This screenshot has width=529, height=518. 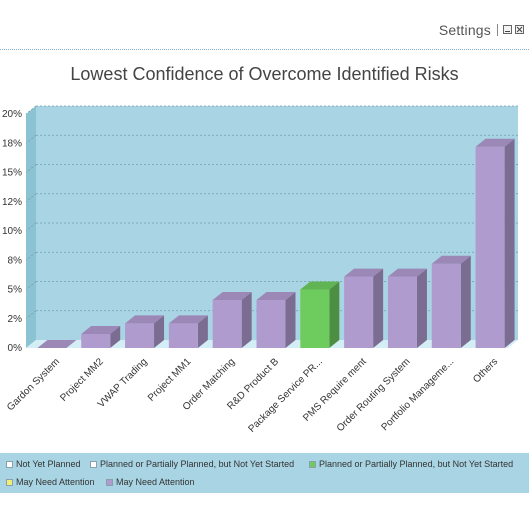 What do you see at coordinates (264, 49) in the screenshot?
I see `header-divider` at bounding box center [264, 49].